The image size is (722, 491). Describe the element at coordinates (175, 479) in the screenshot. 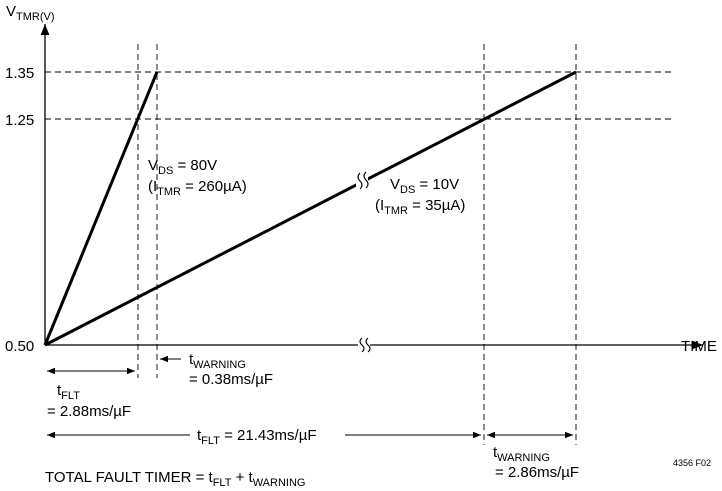

I see `total-fault-timer-formula: TOTAL FAULT TIMER = tFLT + tWARNING` at that location.